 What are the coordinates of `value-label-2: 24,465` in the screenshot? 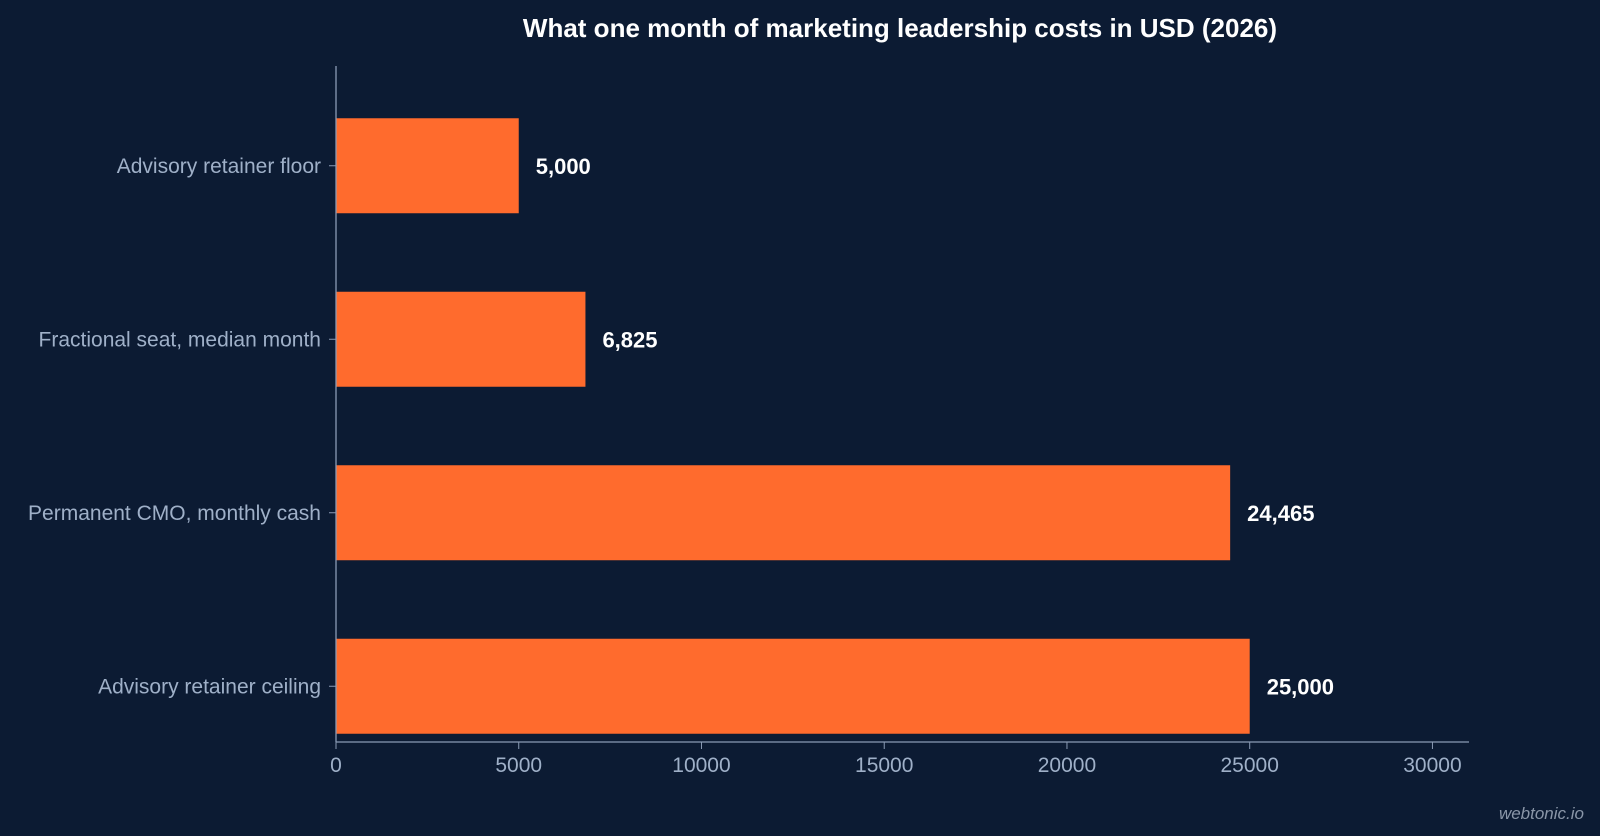 It's located at (1280, 513).